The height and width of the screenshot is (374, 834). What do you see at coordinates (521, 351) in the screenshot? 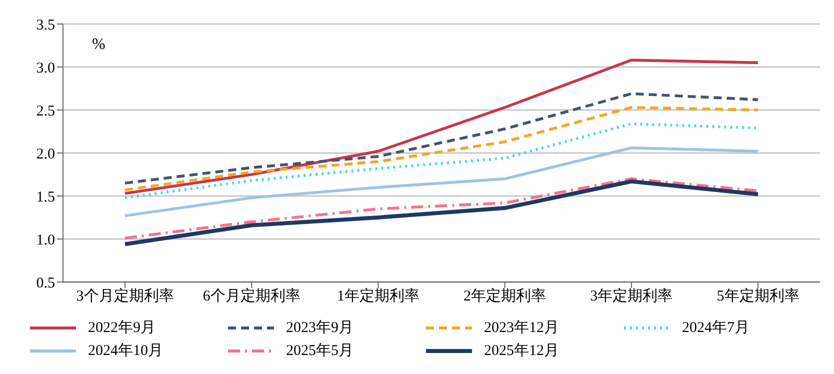
I see `legend-label: 2025年12月` at bounding box center [521, 351].